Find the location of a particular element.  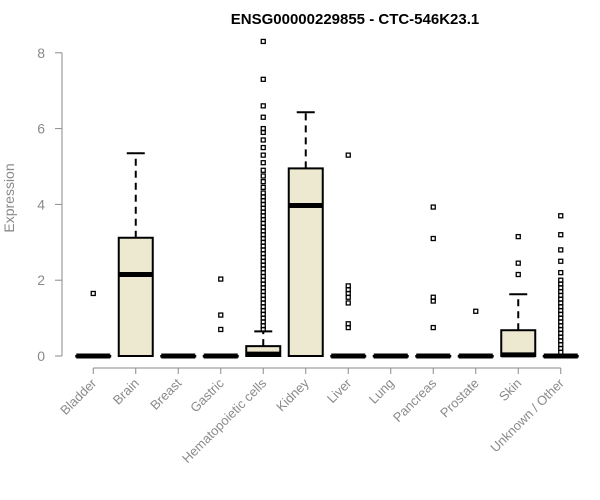

box-hematopoietic-cells is located at coordinates (263, 197).